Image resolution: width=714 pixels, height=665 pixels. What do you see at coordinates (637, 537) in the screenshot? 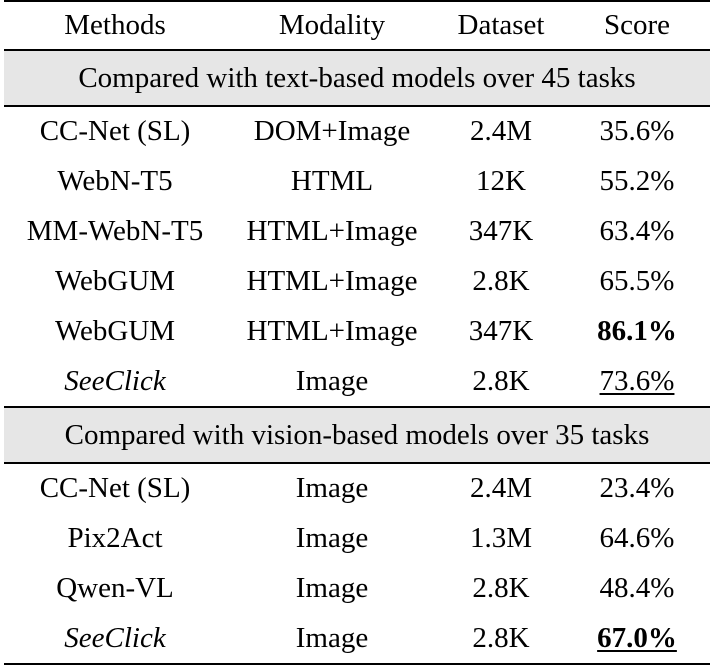
I see `cell-score: 64.6%` at bounding box center [637, 537].